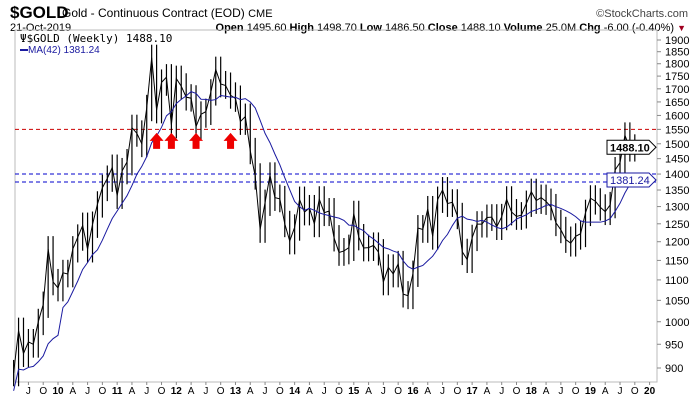 The width and height of the screenshot is (700, 400). Describe the element at coordinates (677, 175) in the screenshot. I see `y-tick-label: 1400` at that location.